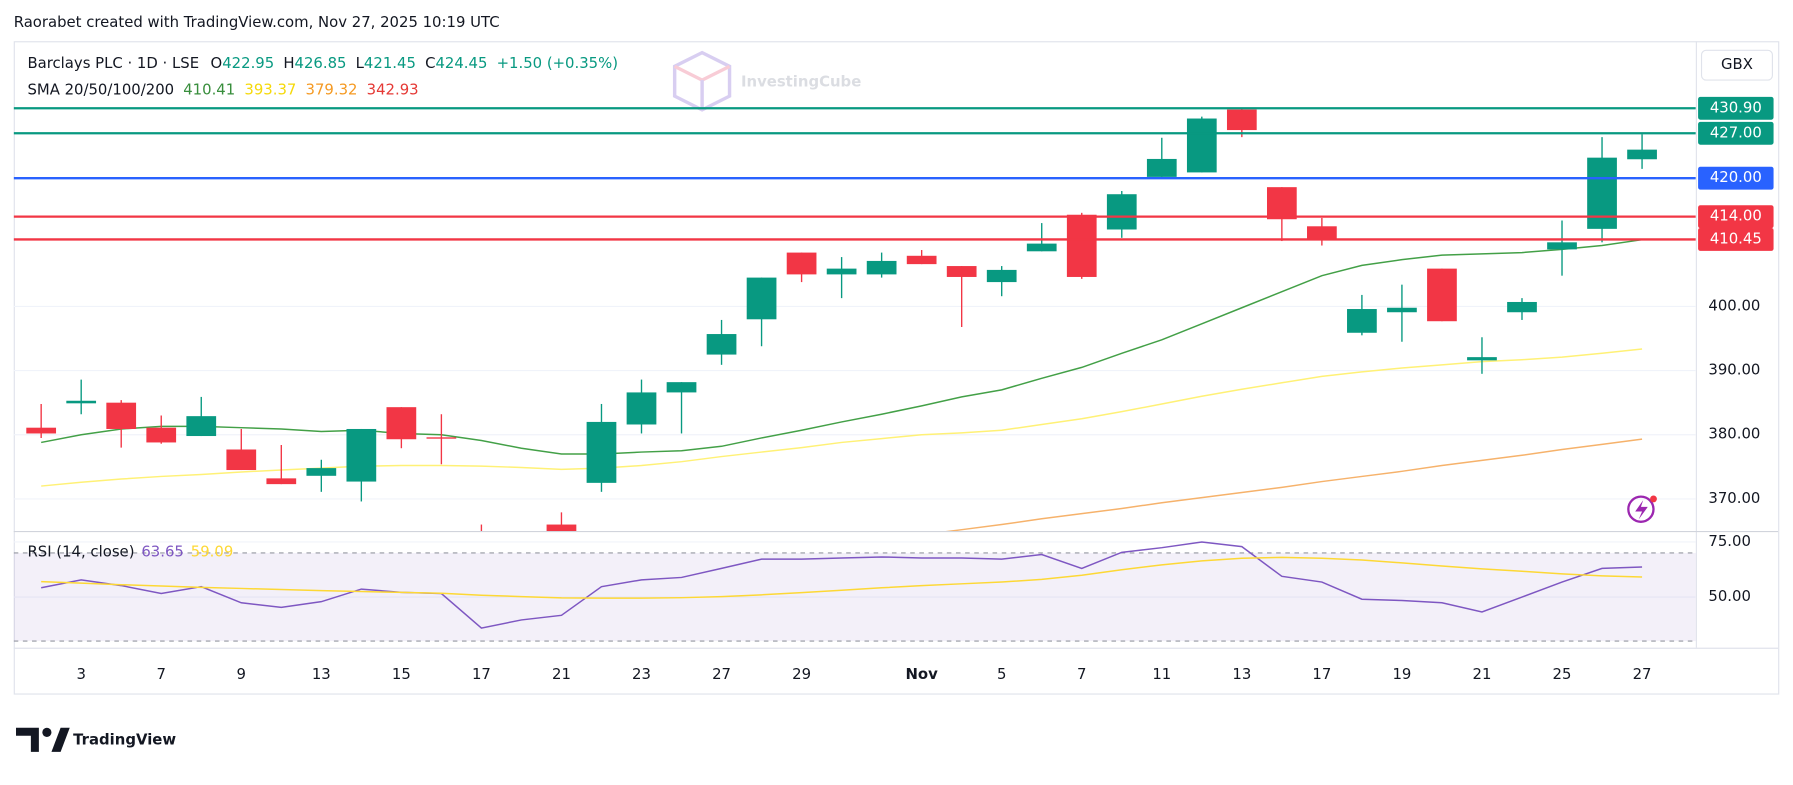 The image size is (1793, 785). I want to click on x-tick-label: 7, so click(161, 674).